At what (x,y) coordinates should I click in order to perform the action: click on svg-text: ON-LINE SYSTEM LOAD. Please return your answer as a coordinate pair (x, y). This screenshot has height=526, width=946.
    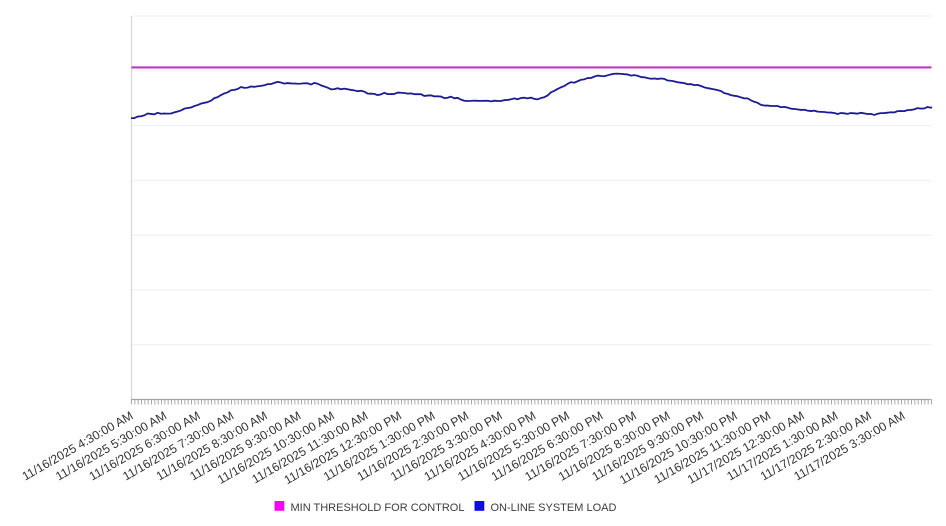
    Looking at the image, I should click on (554, 508).